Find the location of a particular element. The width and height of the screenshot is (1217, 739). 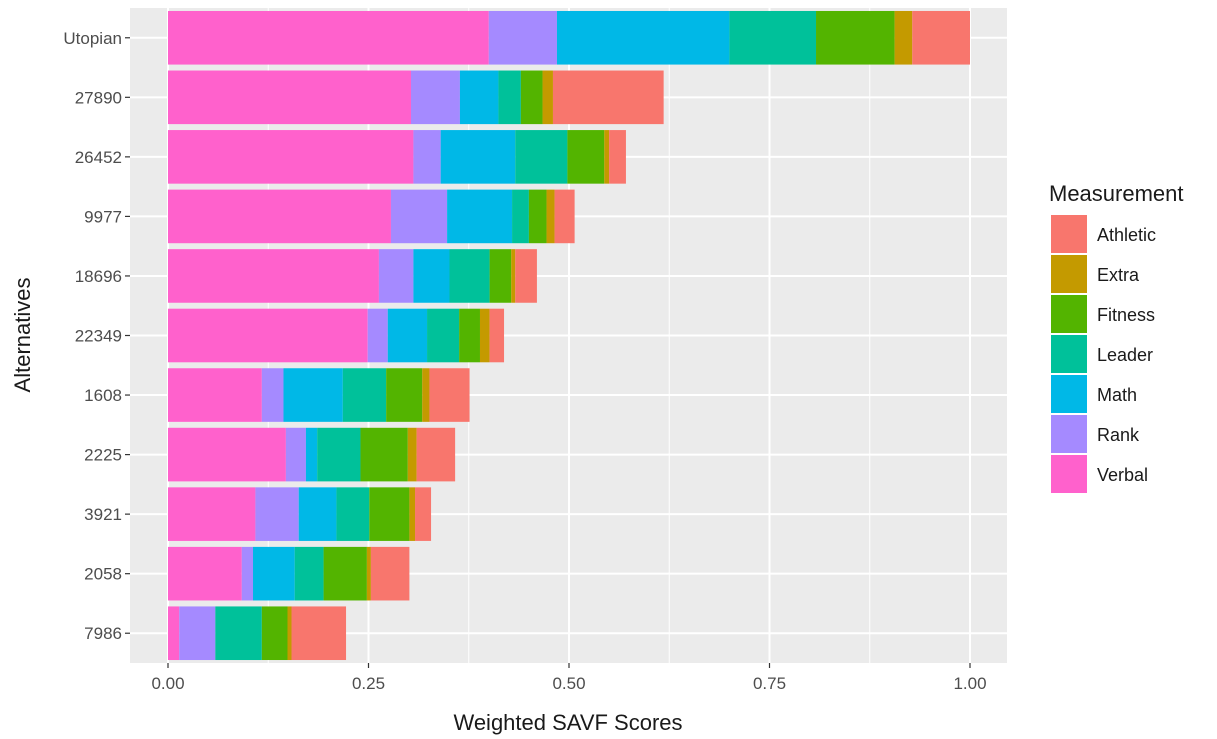

legend-items: Athletic Extra Fitness Leader Math Rank Verbal is located at coordinates (1103, 354).